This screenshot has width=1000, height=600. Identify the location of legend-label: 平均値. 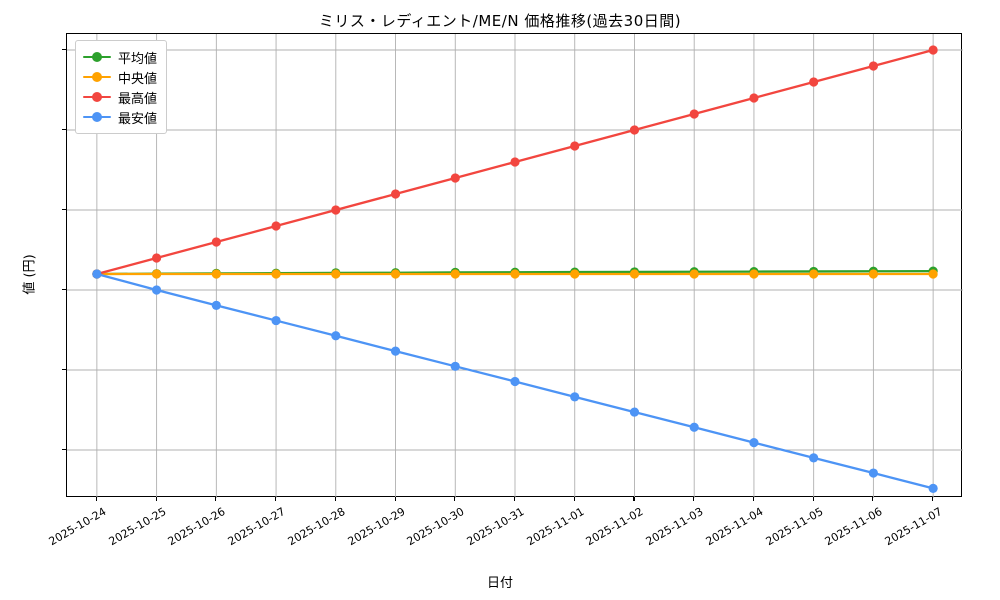
(138, 59).